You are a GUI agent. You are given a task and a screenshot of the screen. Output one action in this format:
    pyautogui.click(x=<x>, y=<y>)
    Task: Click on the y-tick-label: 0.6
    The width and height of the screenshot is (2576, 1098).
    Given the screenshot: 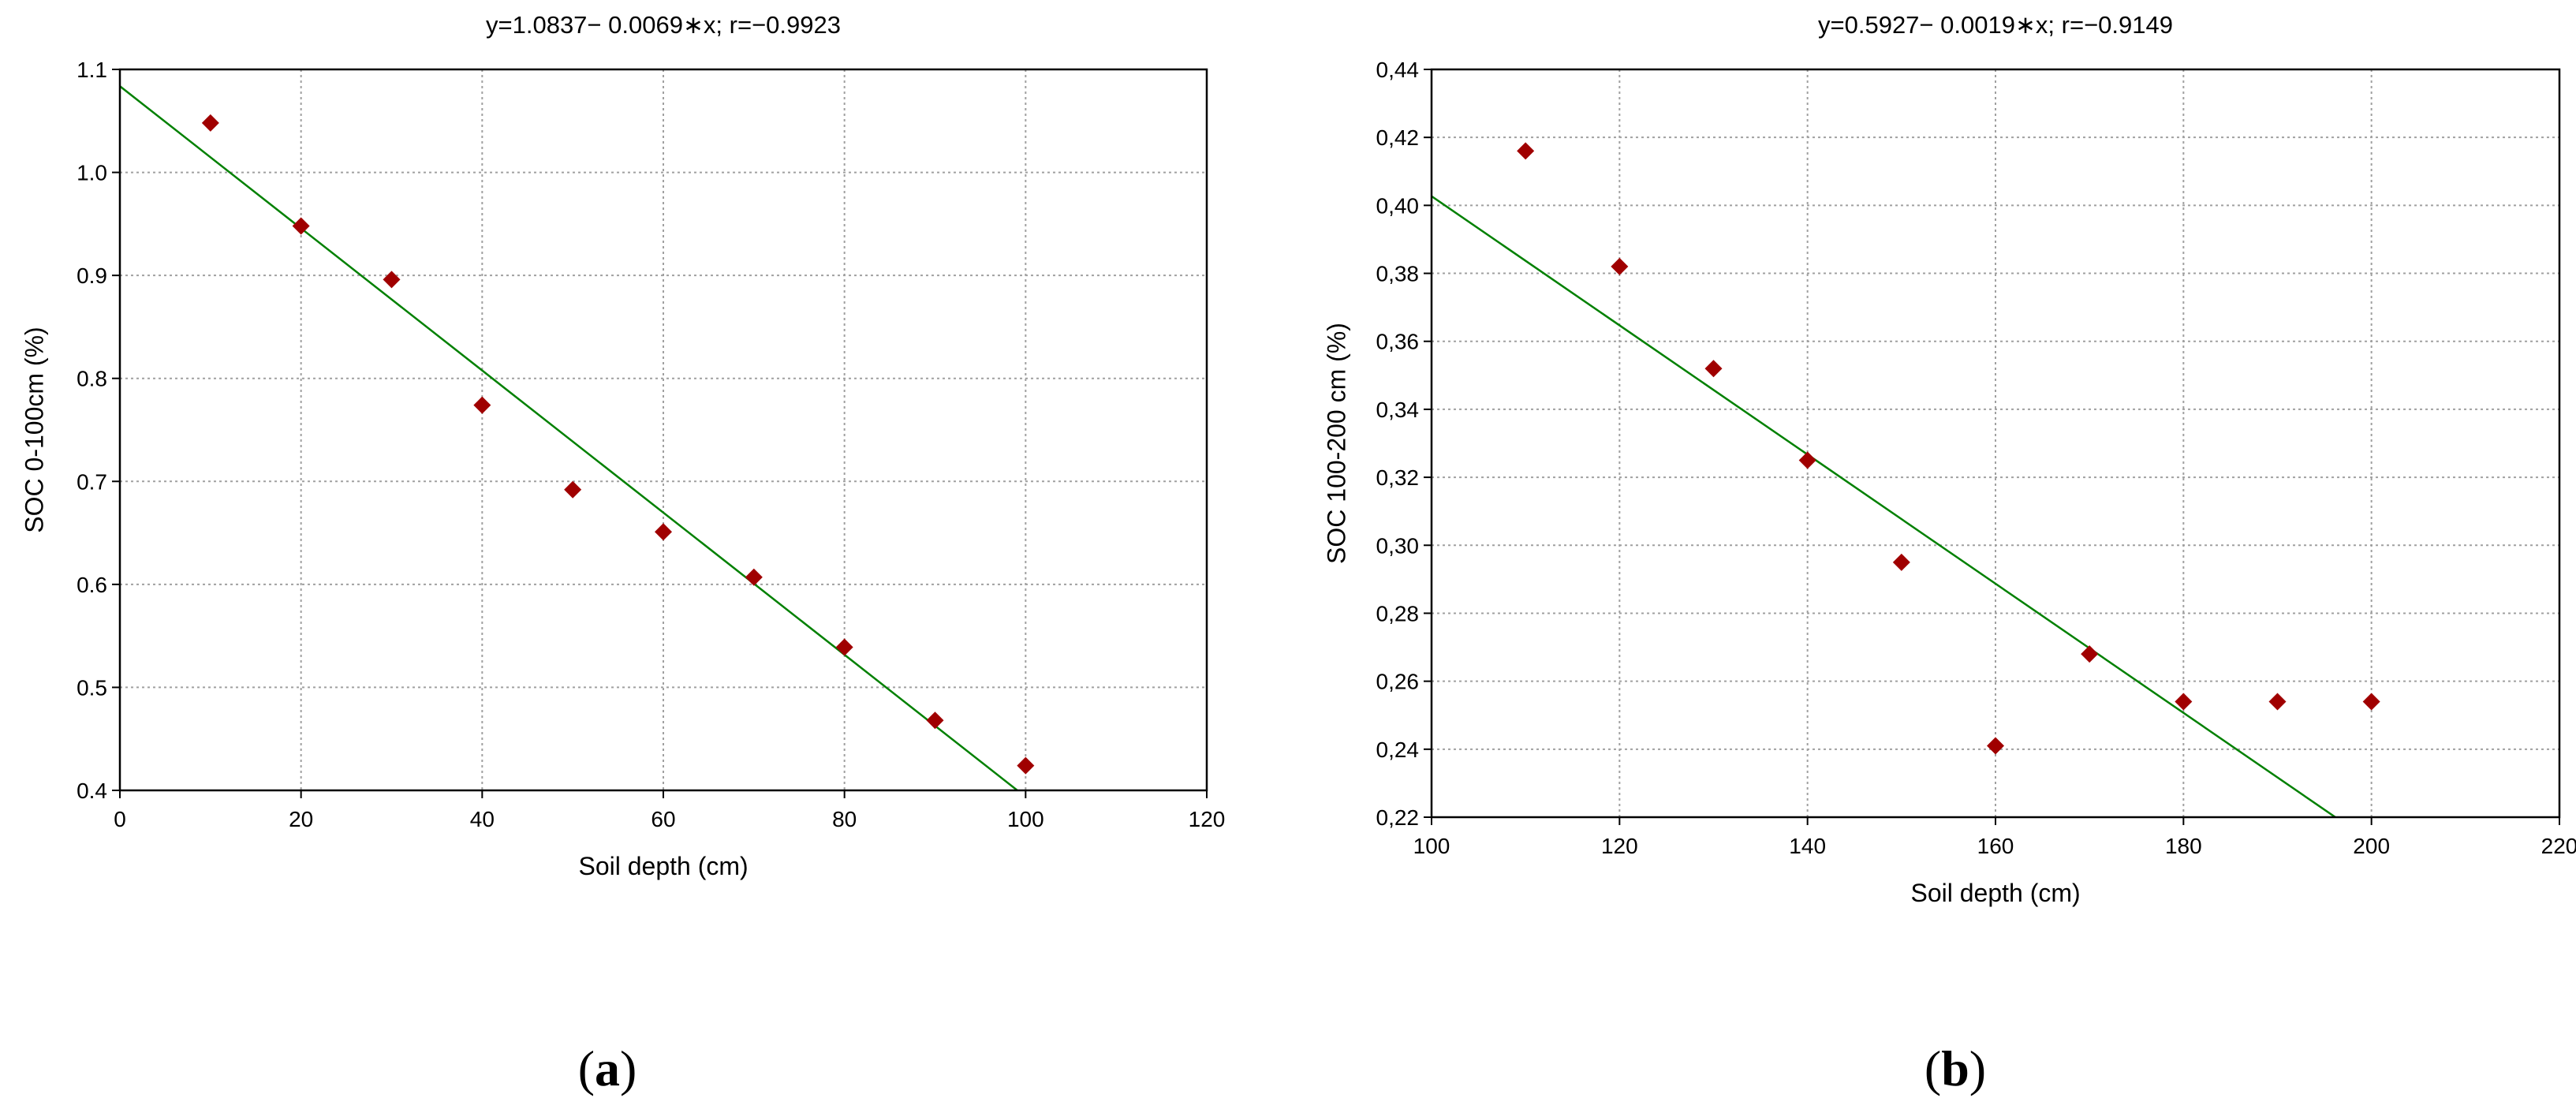 What is the action you would take?
    pyautogui.click(x=92, y=585)
    